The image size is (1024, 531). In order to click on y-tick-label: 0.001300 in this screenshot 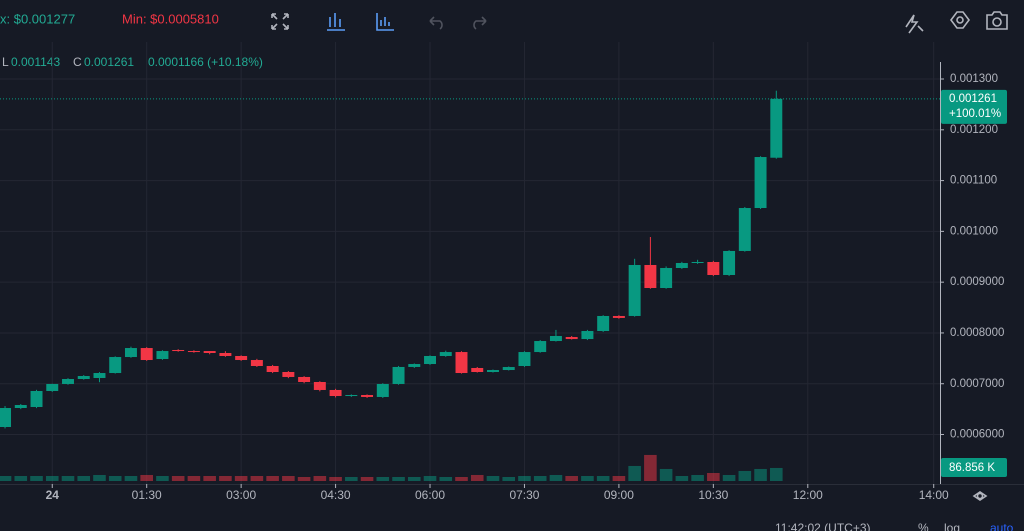, I will do `click(974, 79)`.